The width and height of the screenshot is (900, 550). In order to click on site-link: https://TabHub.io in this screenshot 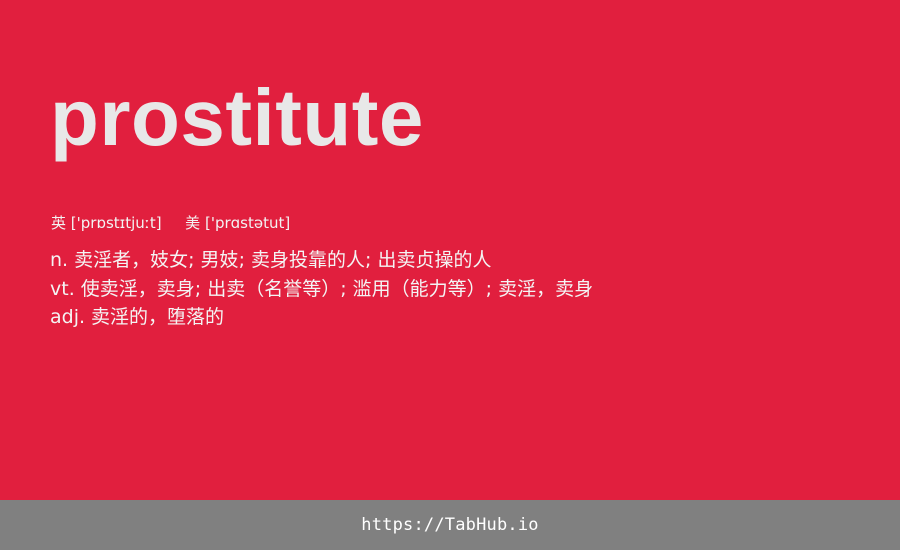, I will do `click(450, 525)`.